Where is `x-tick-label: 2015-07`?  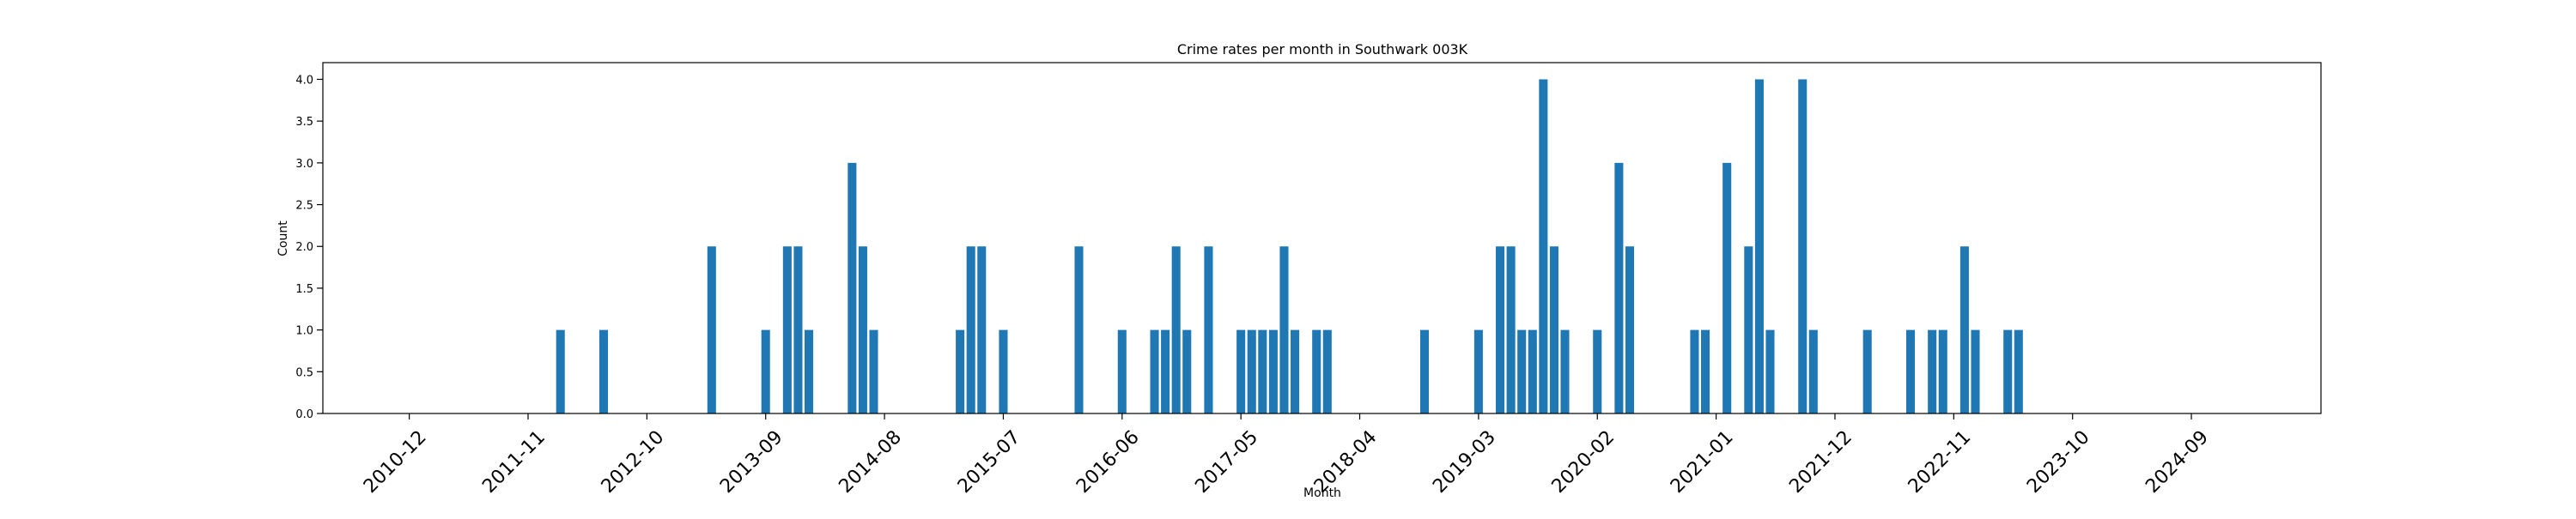 x-tick-label: 2015-07 is located at coordinates (990, 462).